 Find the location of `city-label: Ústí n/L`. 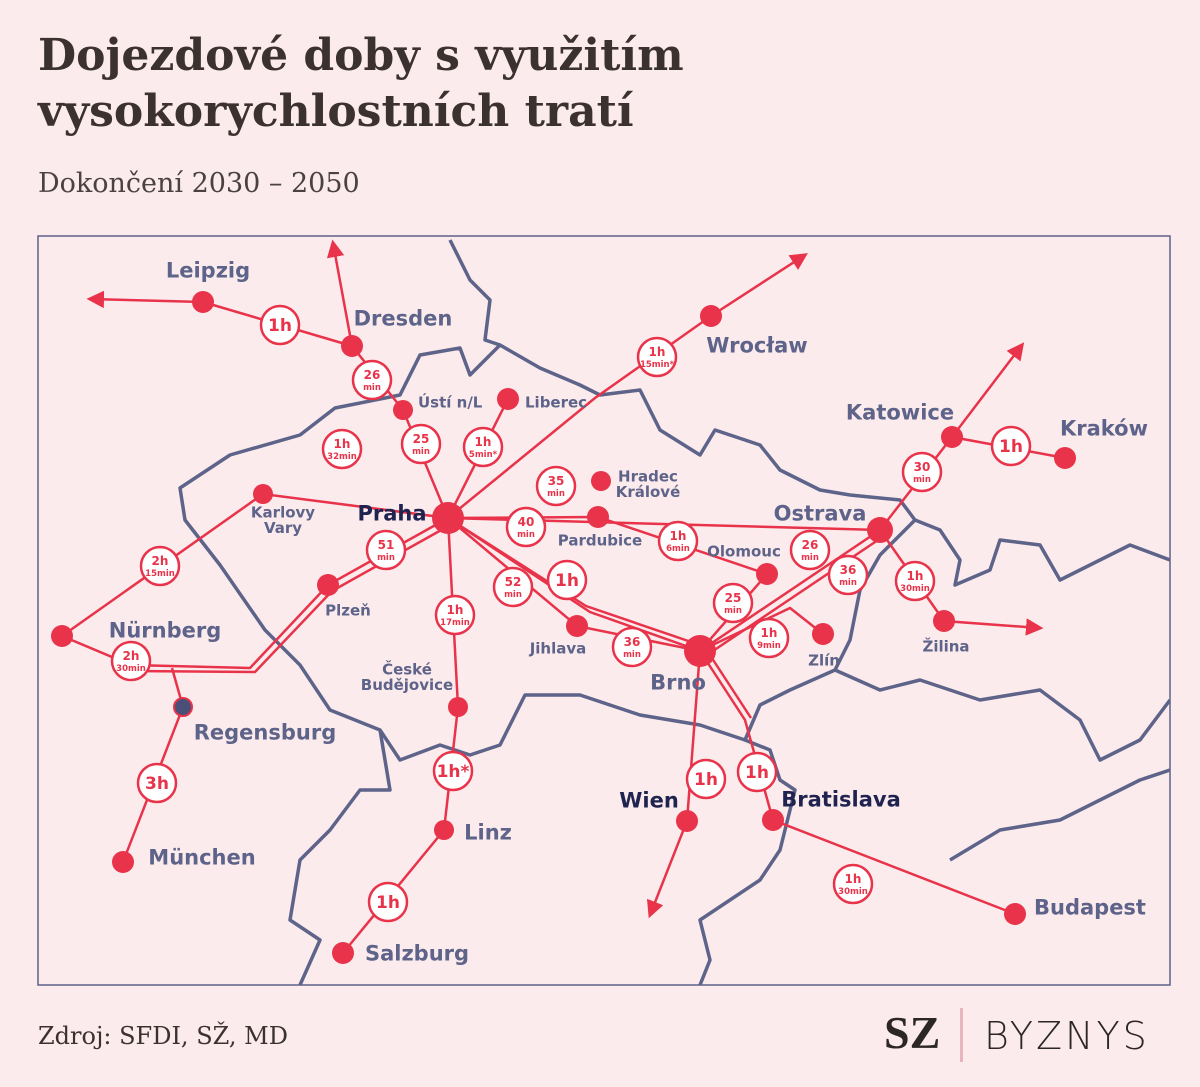

city-label: Ústí n/L is located at coordinates (450, 401).